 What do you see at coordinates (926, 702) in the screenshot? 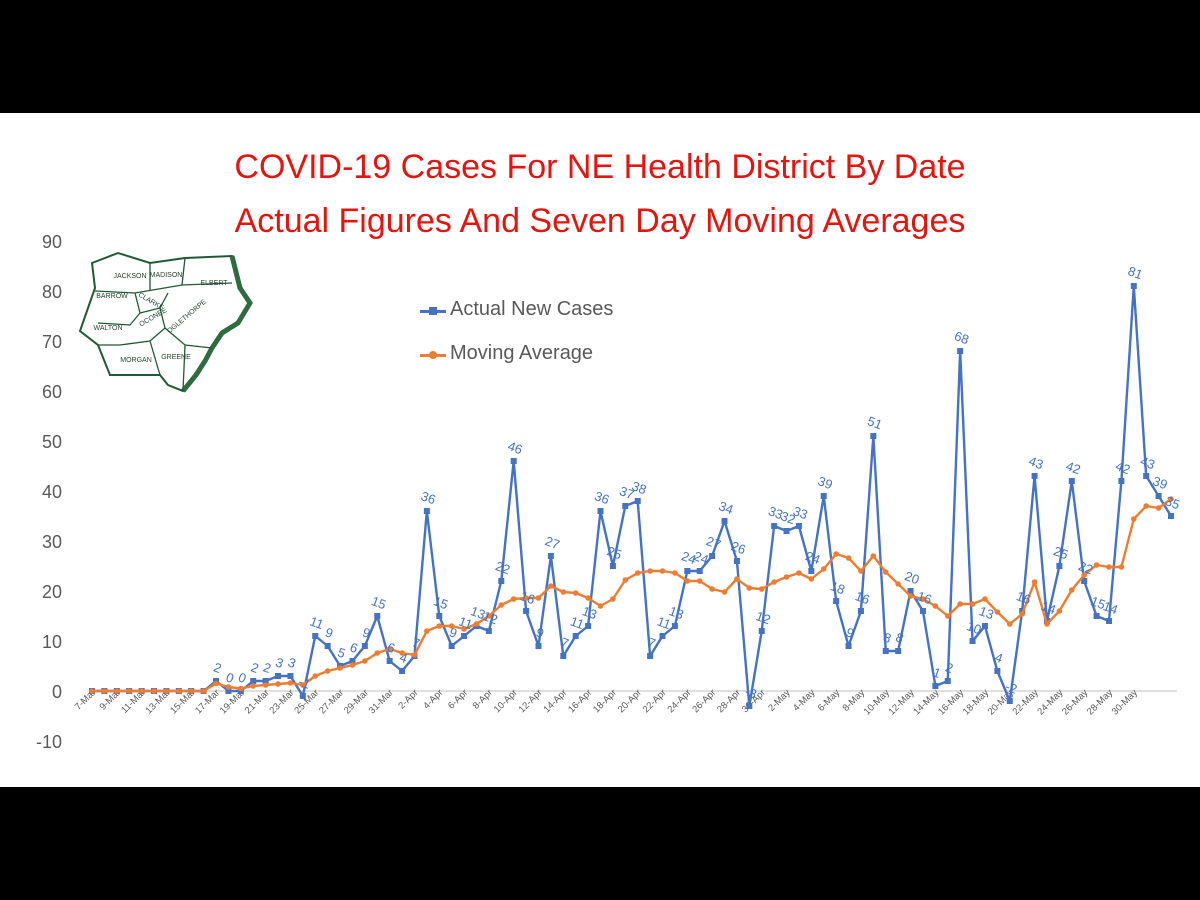
I see `x-tick-label: 14-May` at bounding box center [926, 702].